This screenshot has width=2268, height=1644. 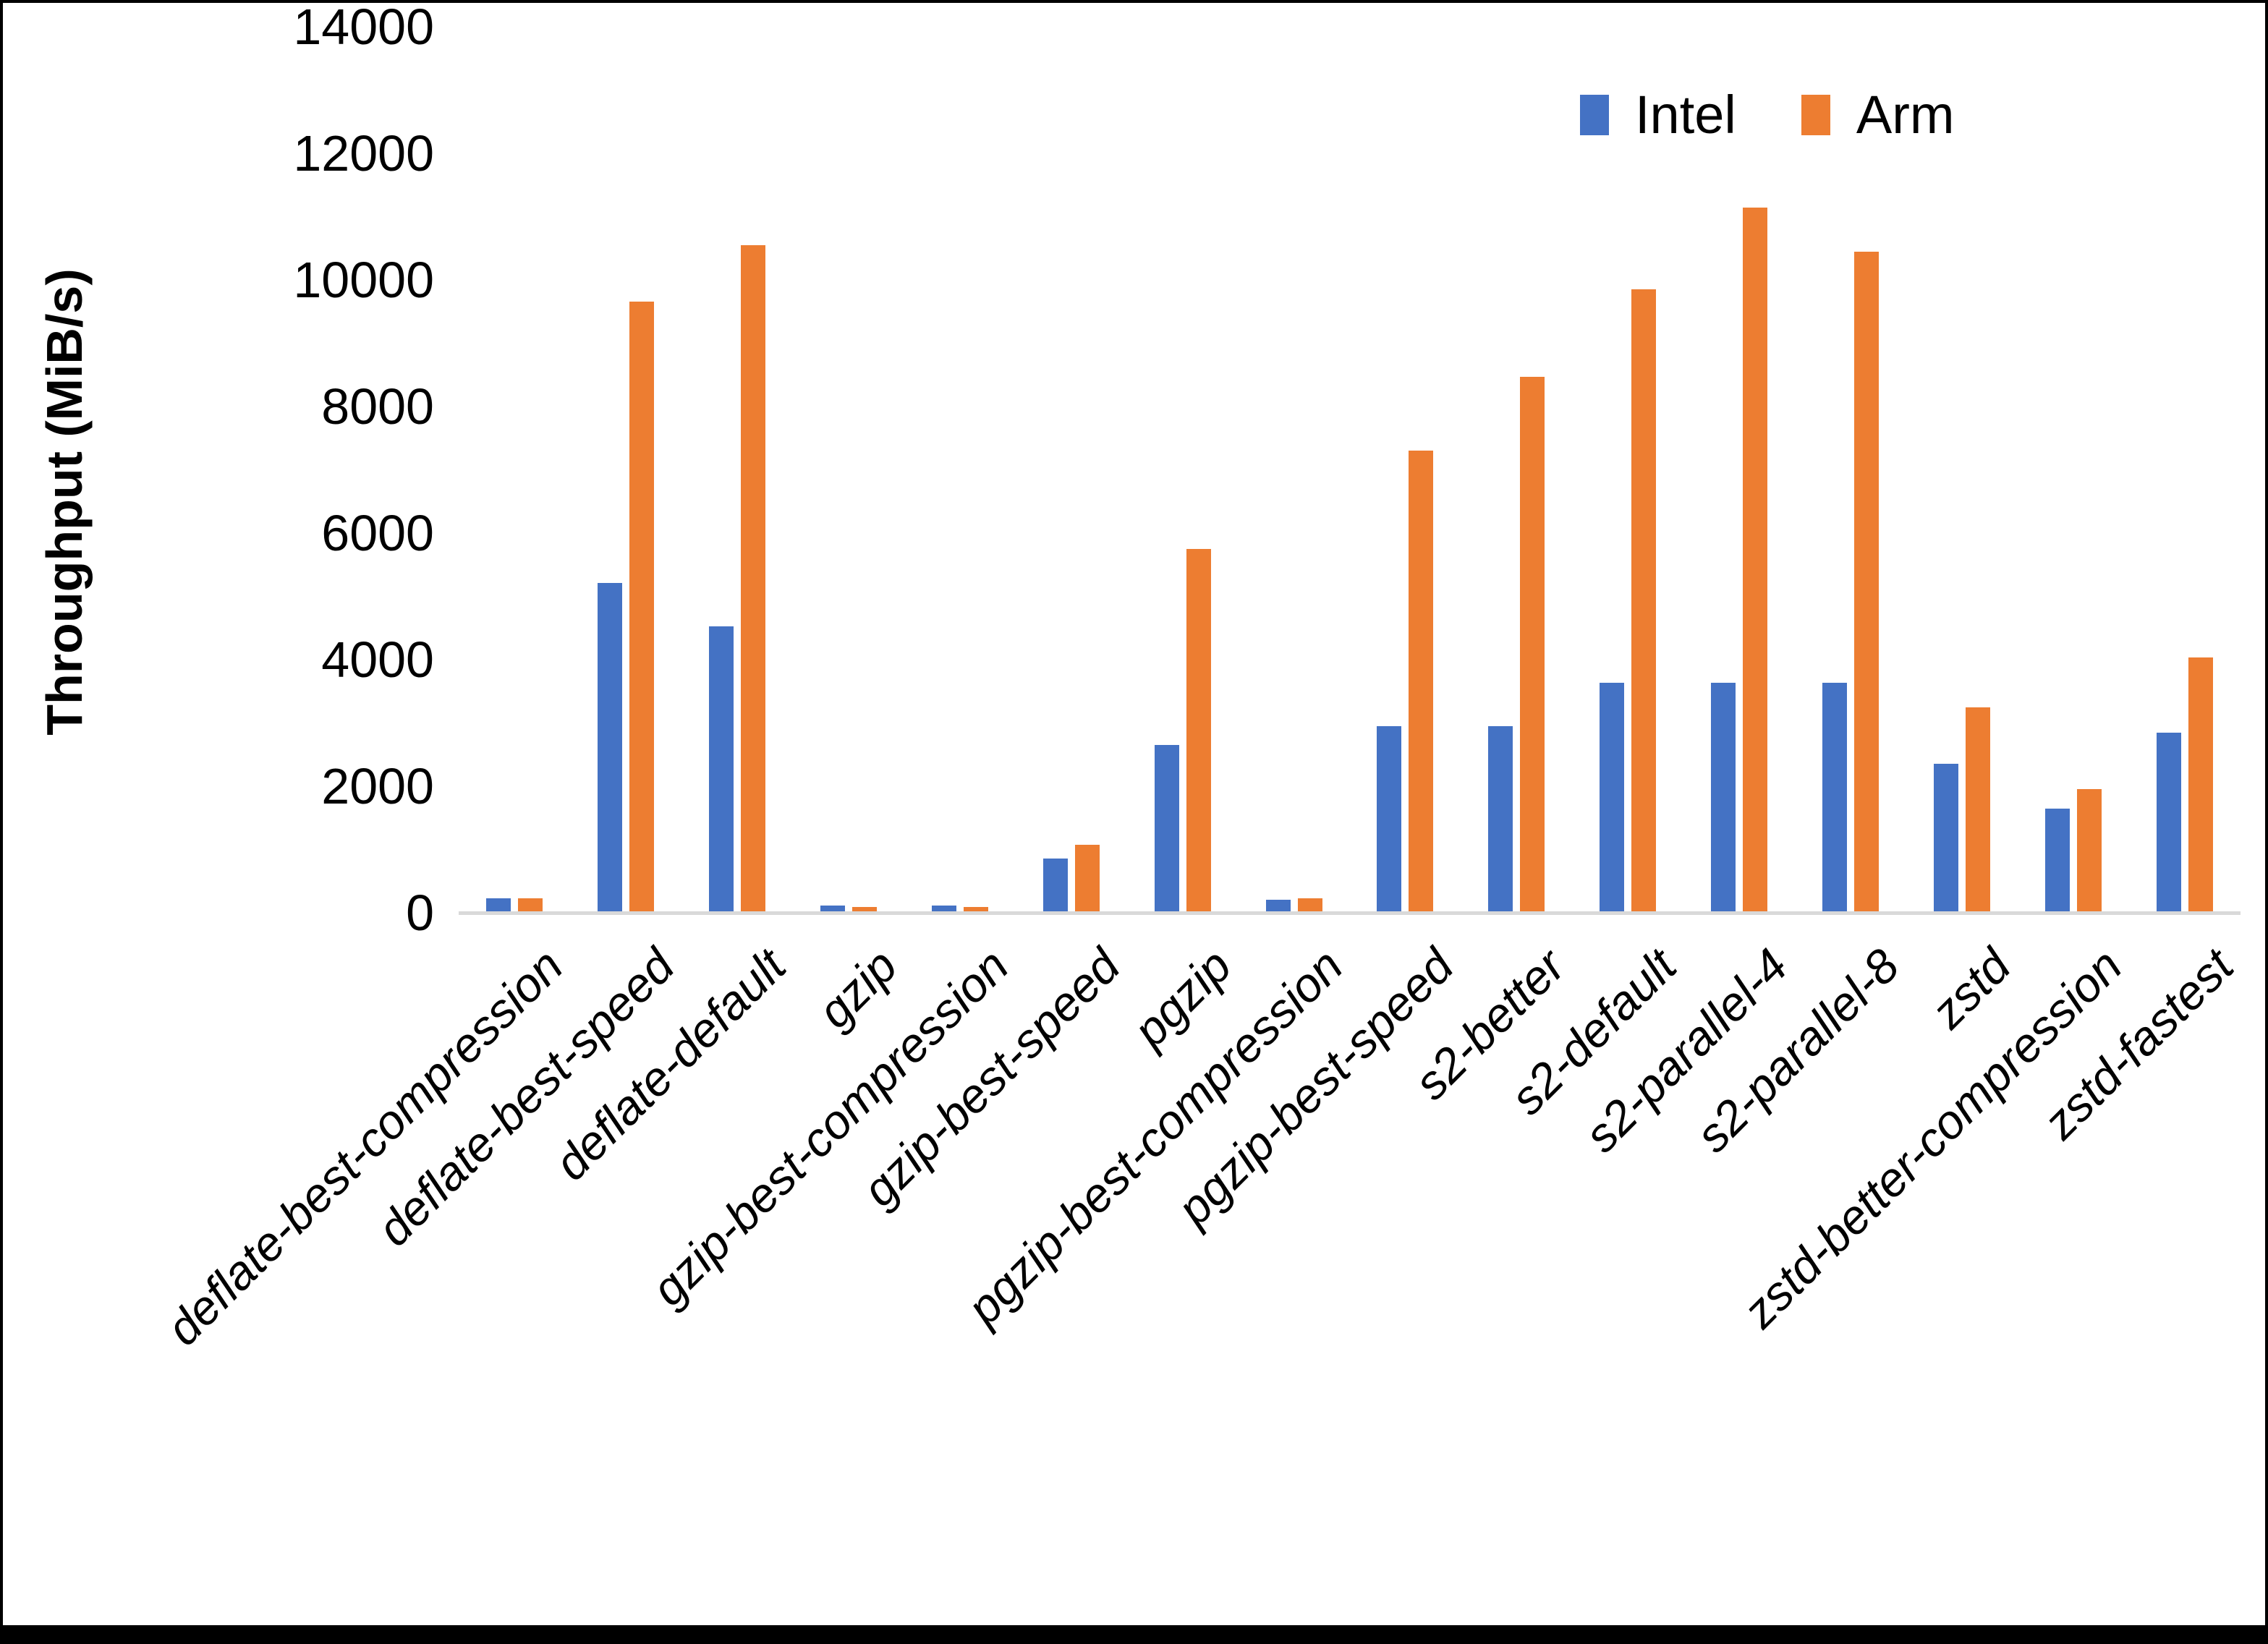 What do you see at coordinates (1978, 810) in the screenshot?
I see `bar-arm-zstd` at bounding box center [1978, 810].